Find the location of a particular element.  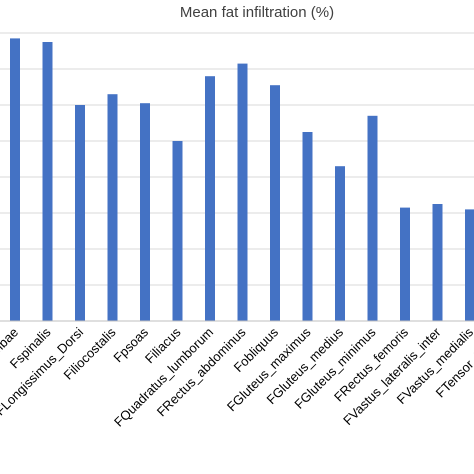

bar-FRectus_femoris is located at coordinates (405, 264).